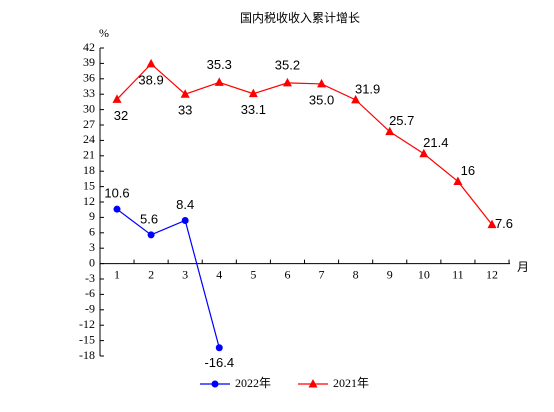 The height and width of the screenshot is (412, 554). Describe the element at coordinates (253, 274) in the screenshot. I see `x-tick-label: 5` at that location.